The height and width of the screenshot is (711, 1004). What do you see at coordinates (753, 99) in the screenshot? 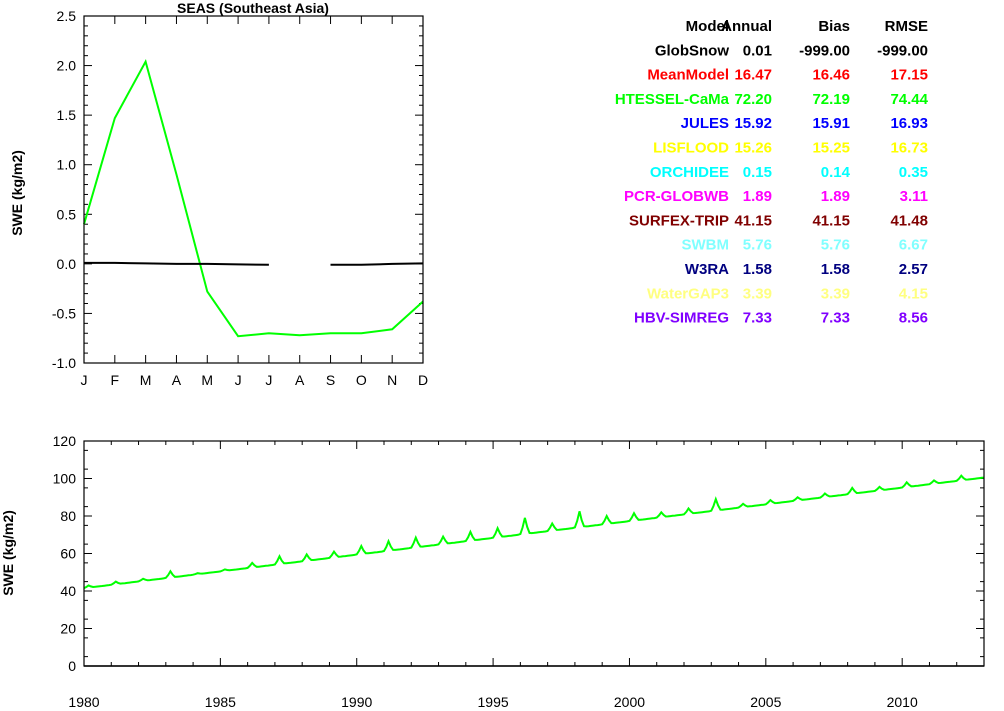
I see `stats-value: 72.20` at bounding box center [753, 99].